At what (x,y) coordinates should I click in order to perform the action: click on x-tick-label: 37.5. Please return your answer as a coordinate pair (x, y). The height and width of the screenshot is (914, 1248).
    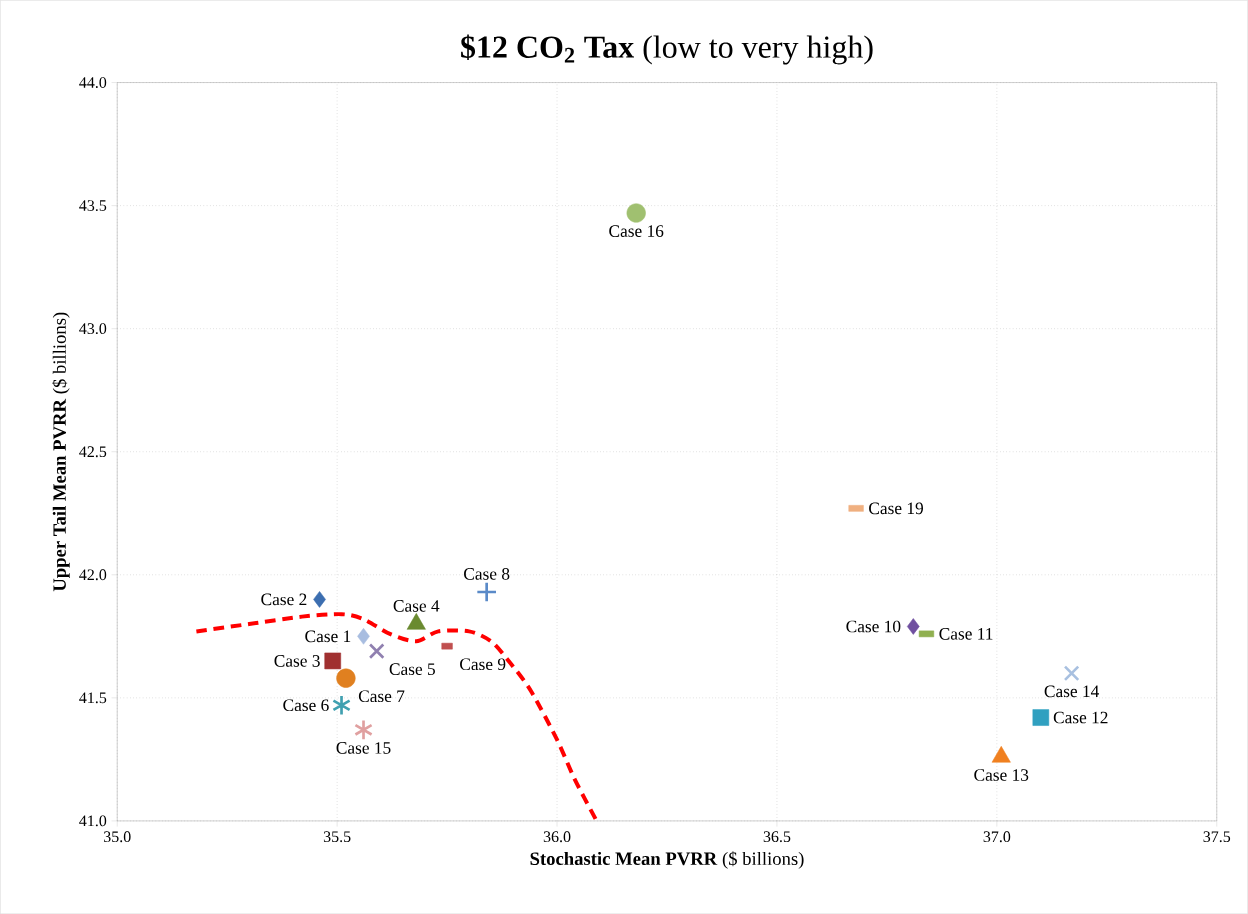
    Looking at the image, I should click on (1217, 837).